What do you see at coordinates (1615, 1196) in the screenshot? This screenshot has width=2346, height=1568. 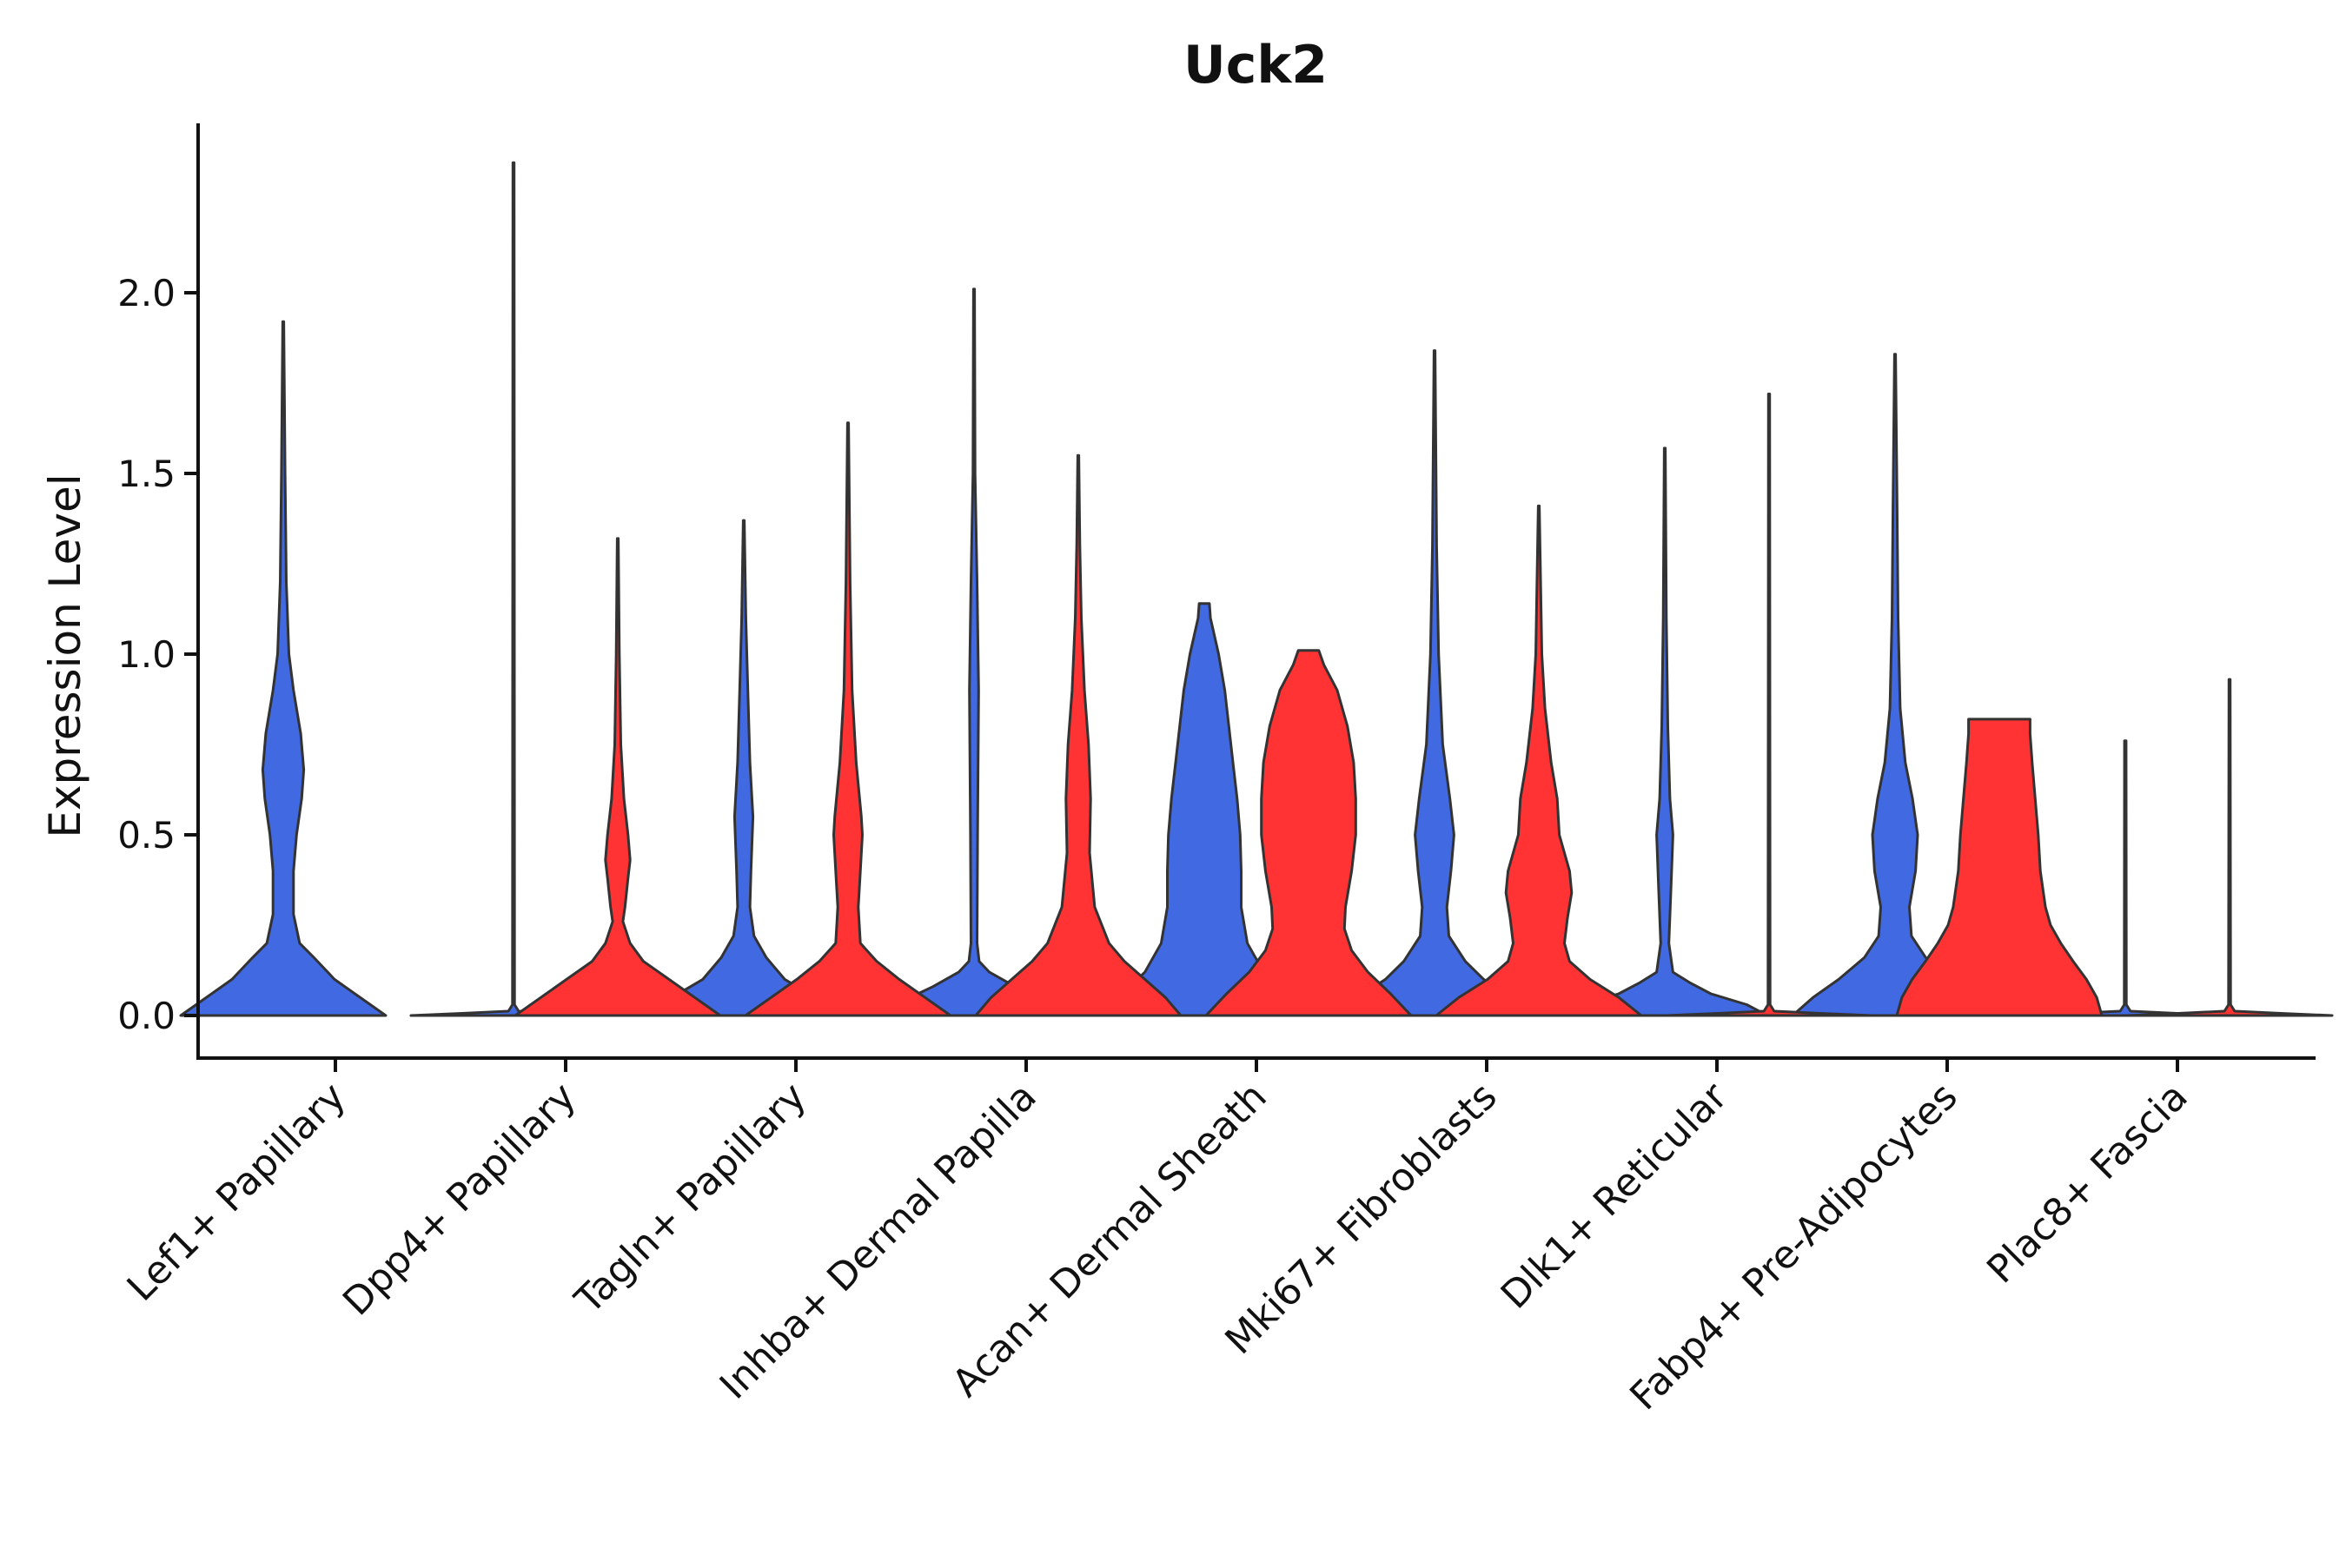 I see `x-tick-label: Dlk1+ Reticular` at bounding box center [1615, 1196].